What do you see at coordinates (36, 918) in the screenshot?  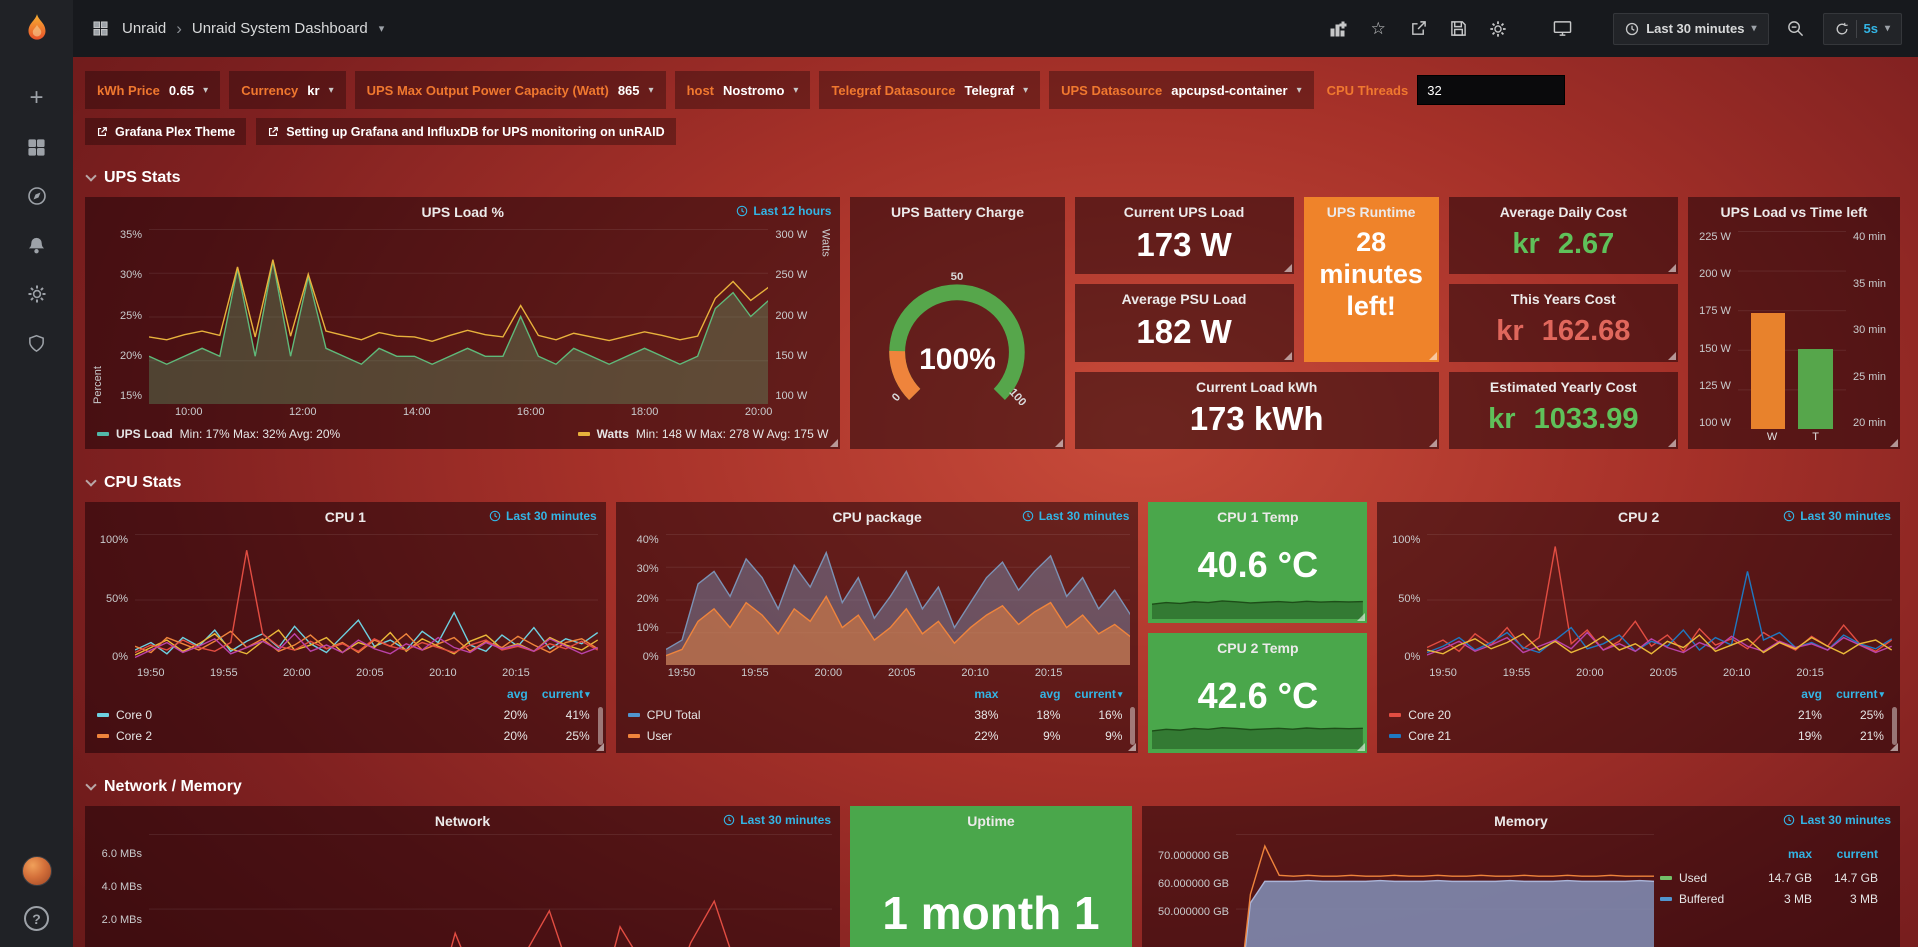 I see `help-icon: ?` at bounding box center [36, 918].